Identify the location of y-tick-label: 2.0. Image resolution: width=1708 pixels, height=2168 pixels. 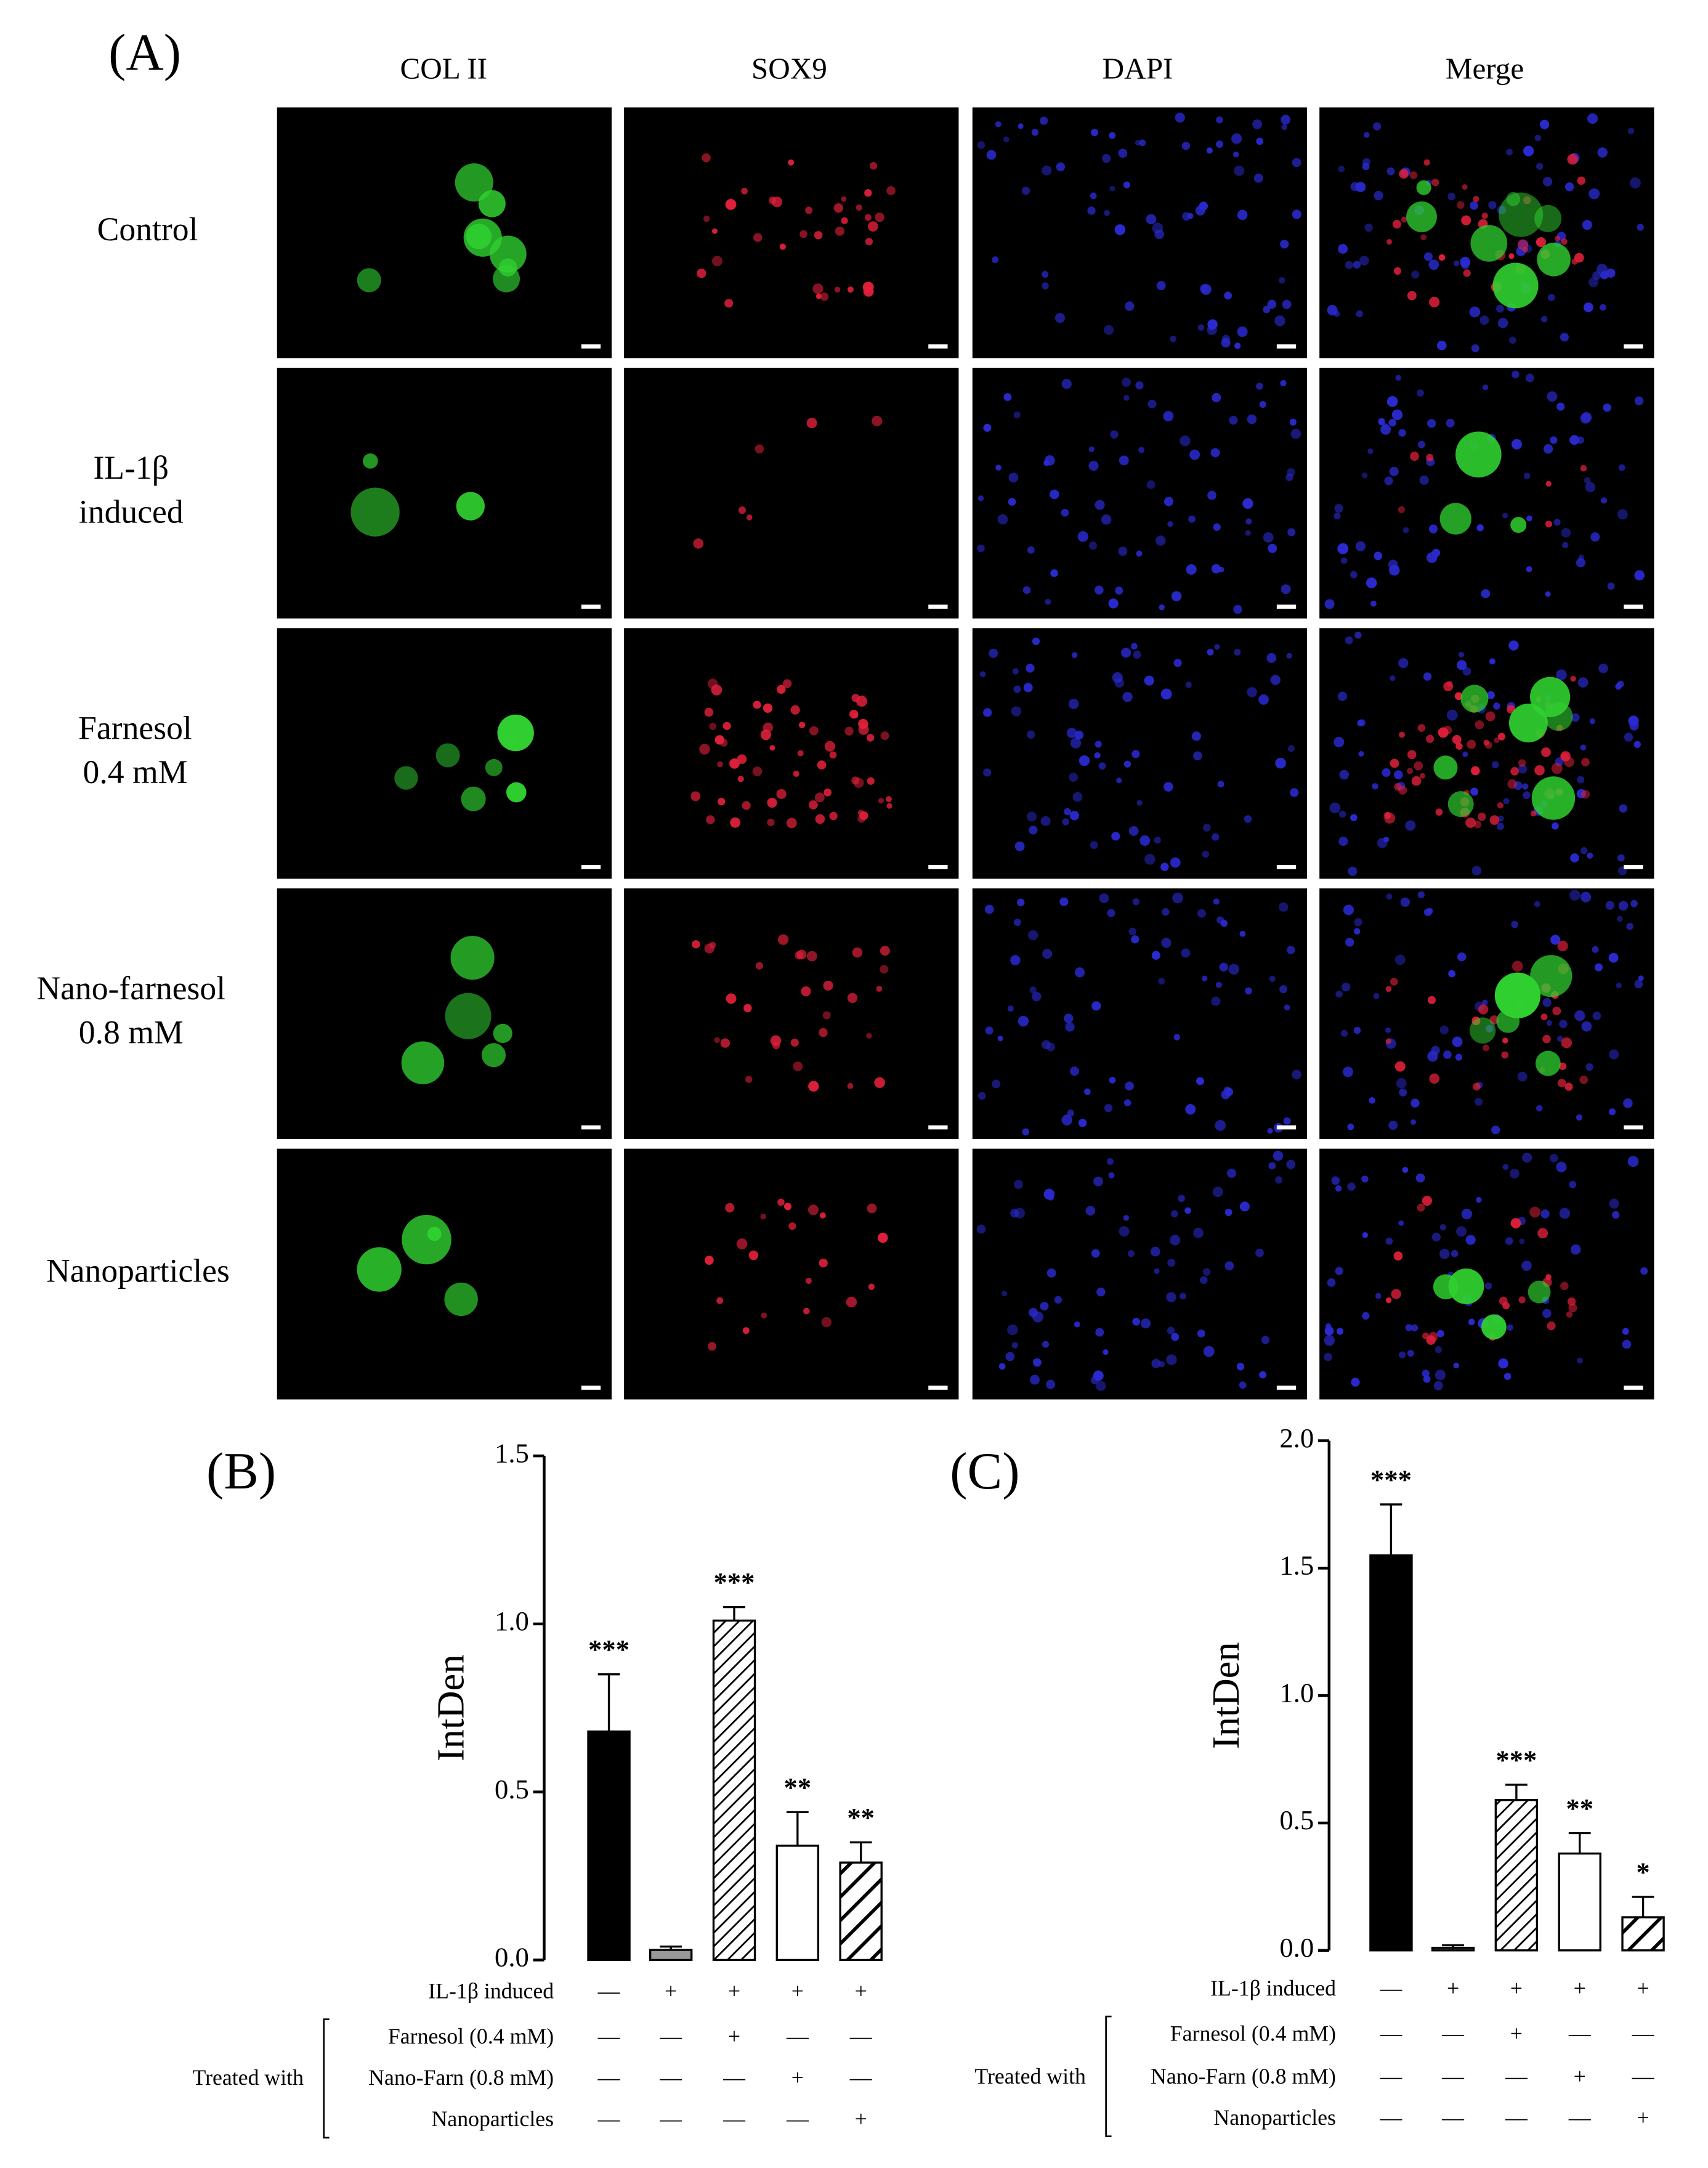
(1296, 1438).